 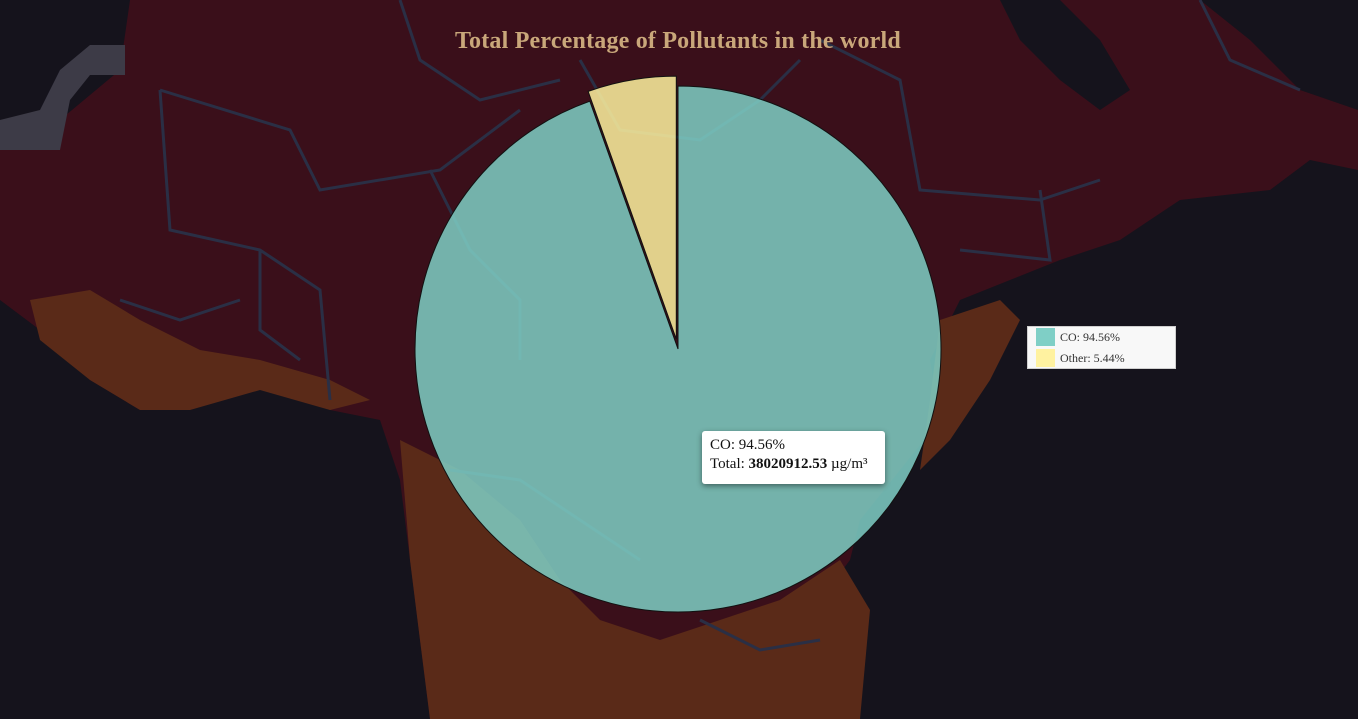 I want to click on tooltip-total-prefix: Total:, so click(x=727, y=464).